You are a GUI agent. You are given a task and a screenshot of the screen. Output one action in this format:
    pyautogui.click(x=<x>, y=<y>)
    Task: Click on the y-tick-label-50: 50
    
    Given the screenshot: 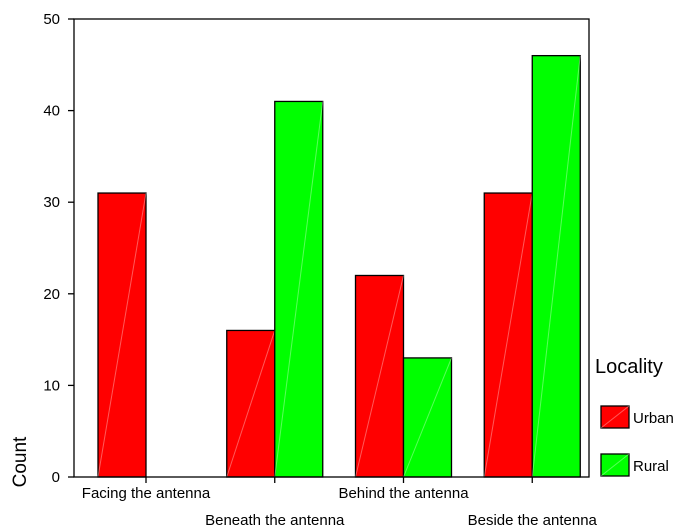 What is the action you would take?
    pyautogui.click(x=51, y=19)
    